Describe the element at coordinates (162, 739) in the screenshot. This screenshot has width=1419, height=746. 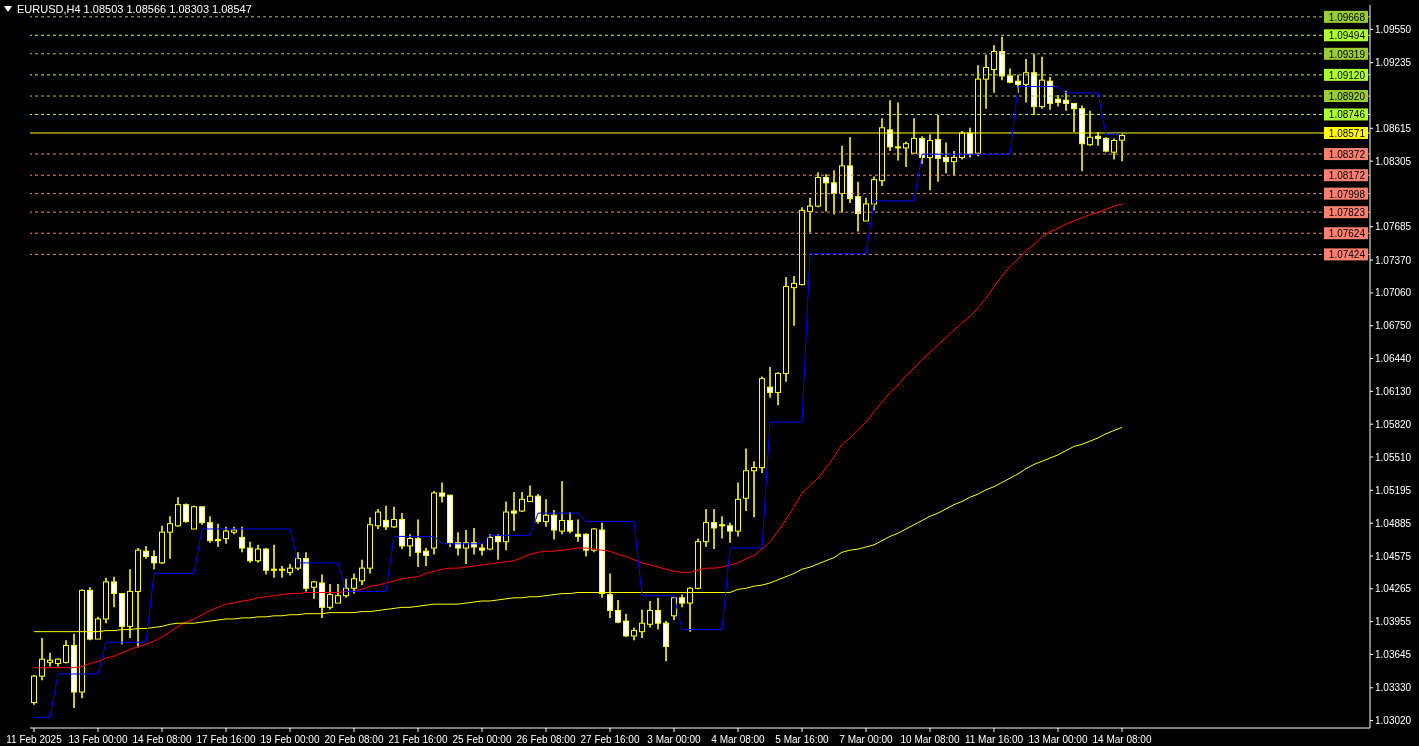
I see `x-tick-label: 14 Feb 08:00` at that location.